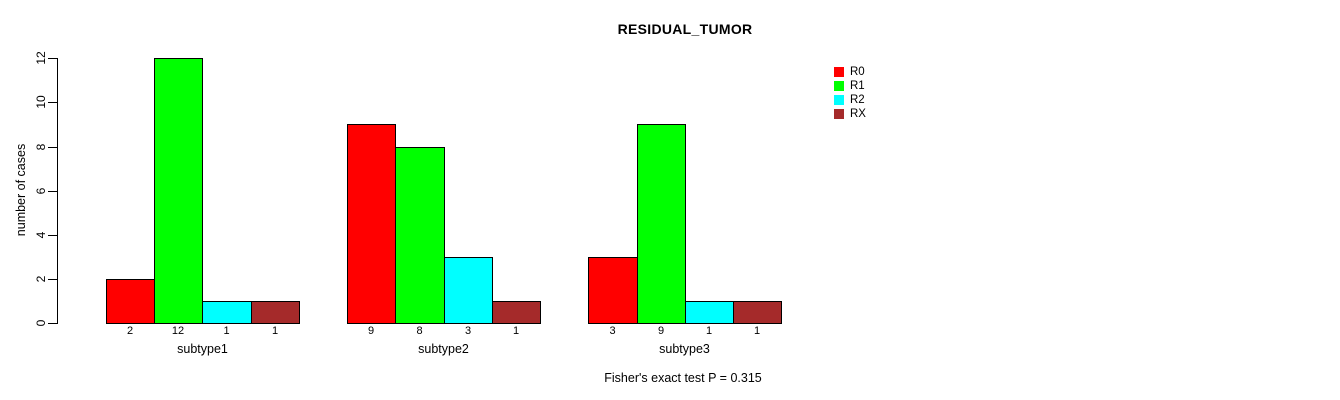 This screenshot has width=1340, height=400. I want to click on bar-r2-subtype2, so click(468, 290).